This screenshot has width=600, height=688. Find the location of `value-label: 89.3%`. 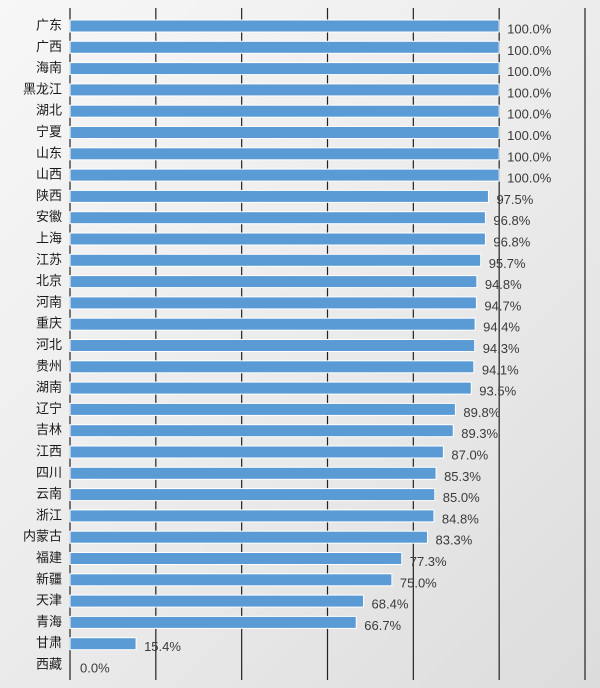

value-label: 89.3% is located at coordinates (479, 433).